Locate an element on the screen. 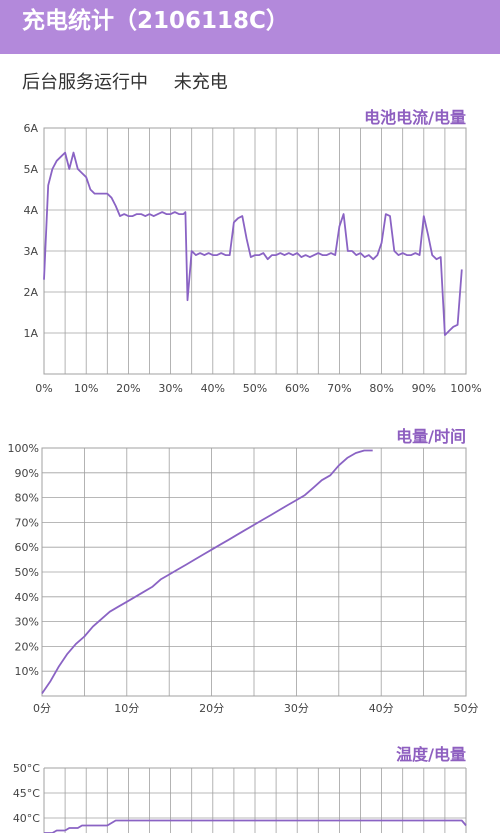 The width and height of the screenshot is (500, 833). y-tick-label: 5A is located at coordinates (30, 169).